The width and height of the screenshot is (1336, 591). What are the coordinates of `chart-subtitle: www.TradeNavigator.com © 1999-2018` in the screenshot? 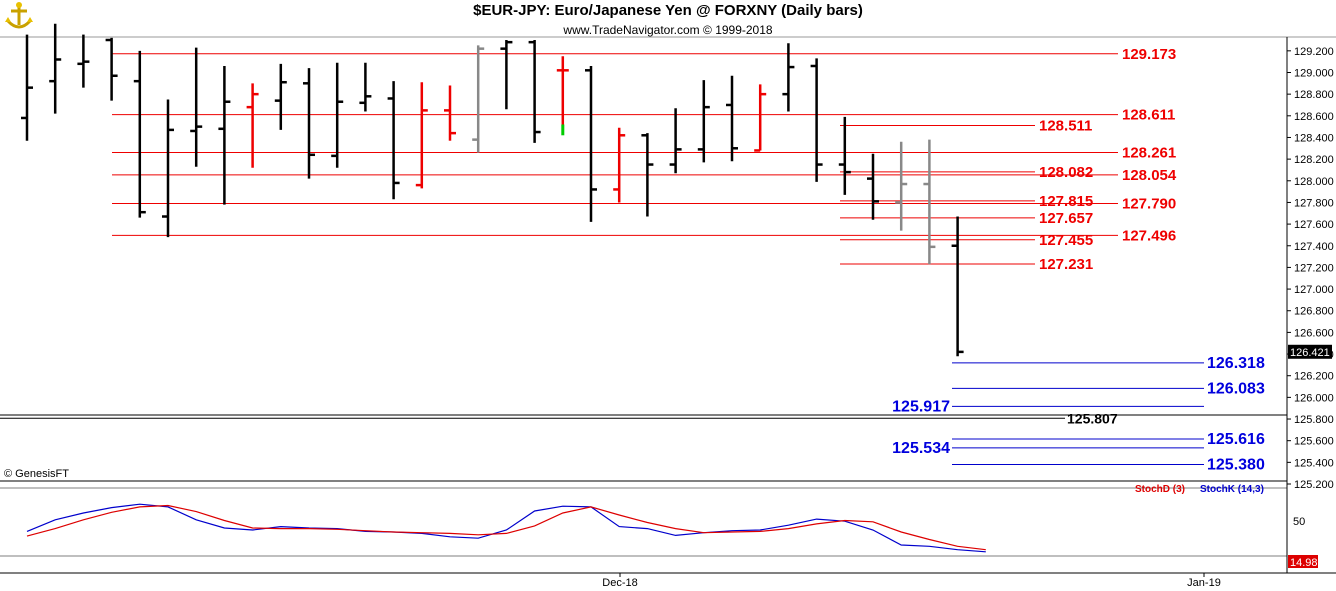 It's located at (668, 30).